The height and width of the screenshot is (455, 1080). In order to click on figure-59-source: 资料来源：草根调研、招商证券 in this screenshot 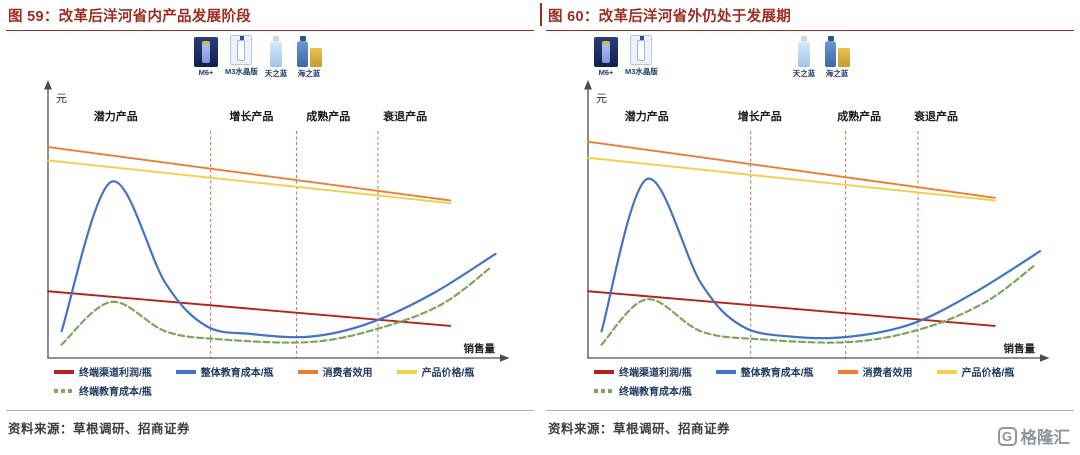, I will do `click(270, 423)`.